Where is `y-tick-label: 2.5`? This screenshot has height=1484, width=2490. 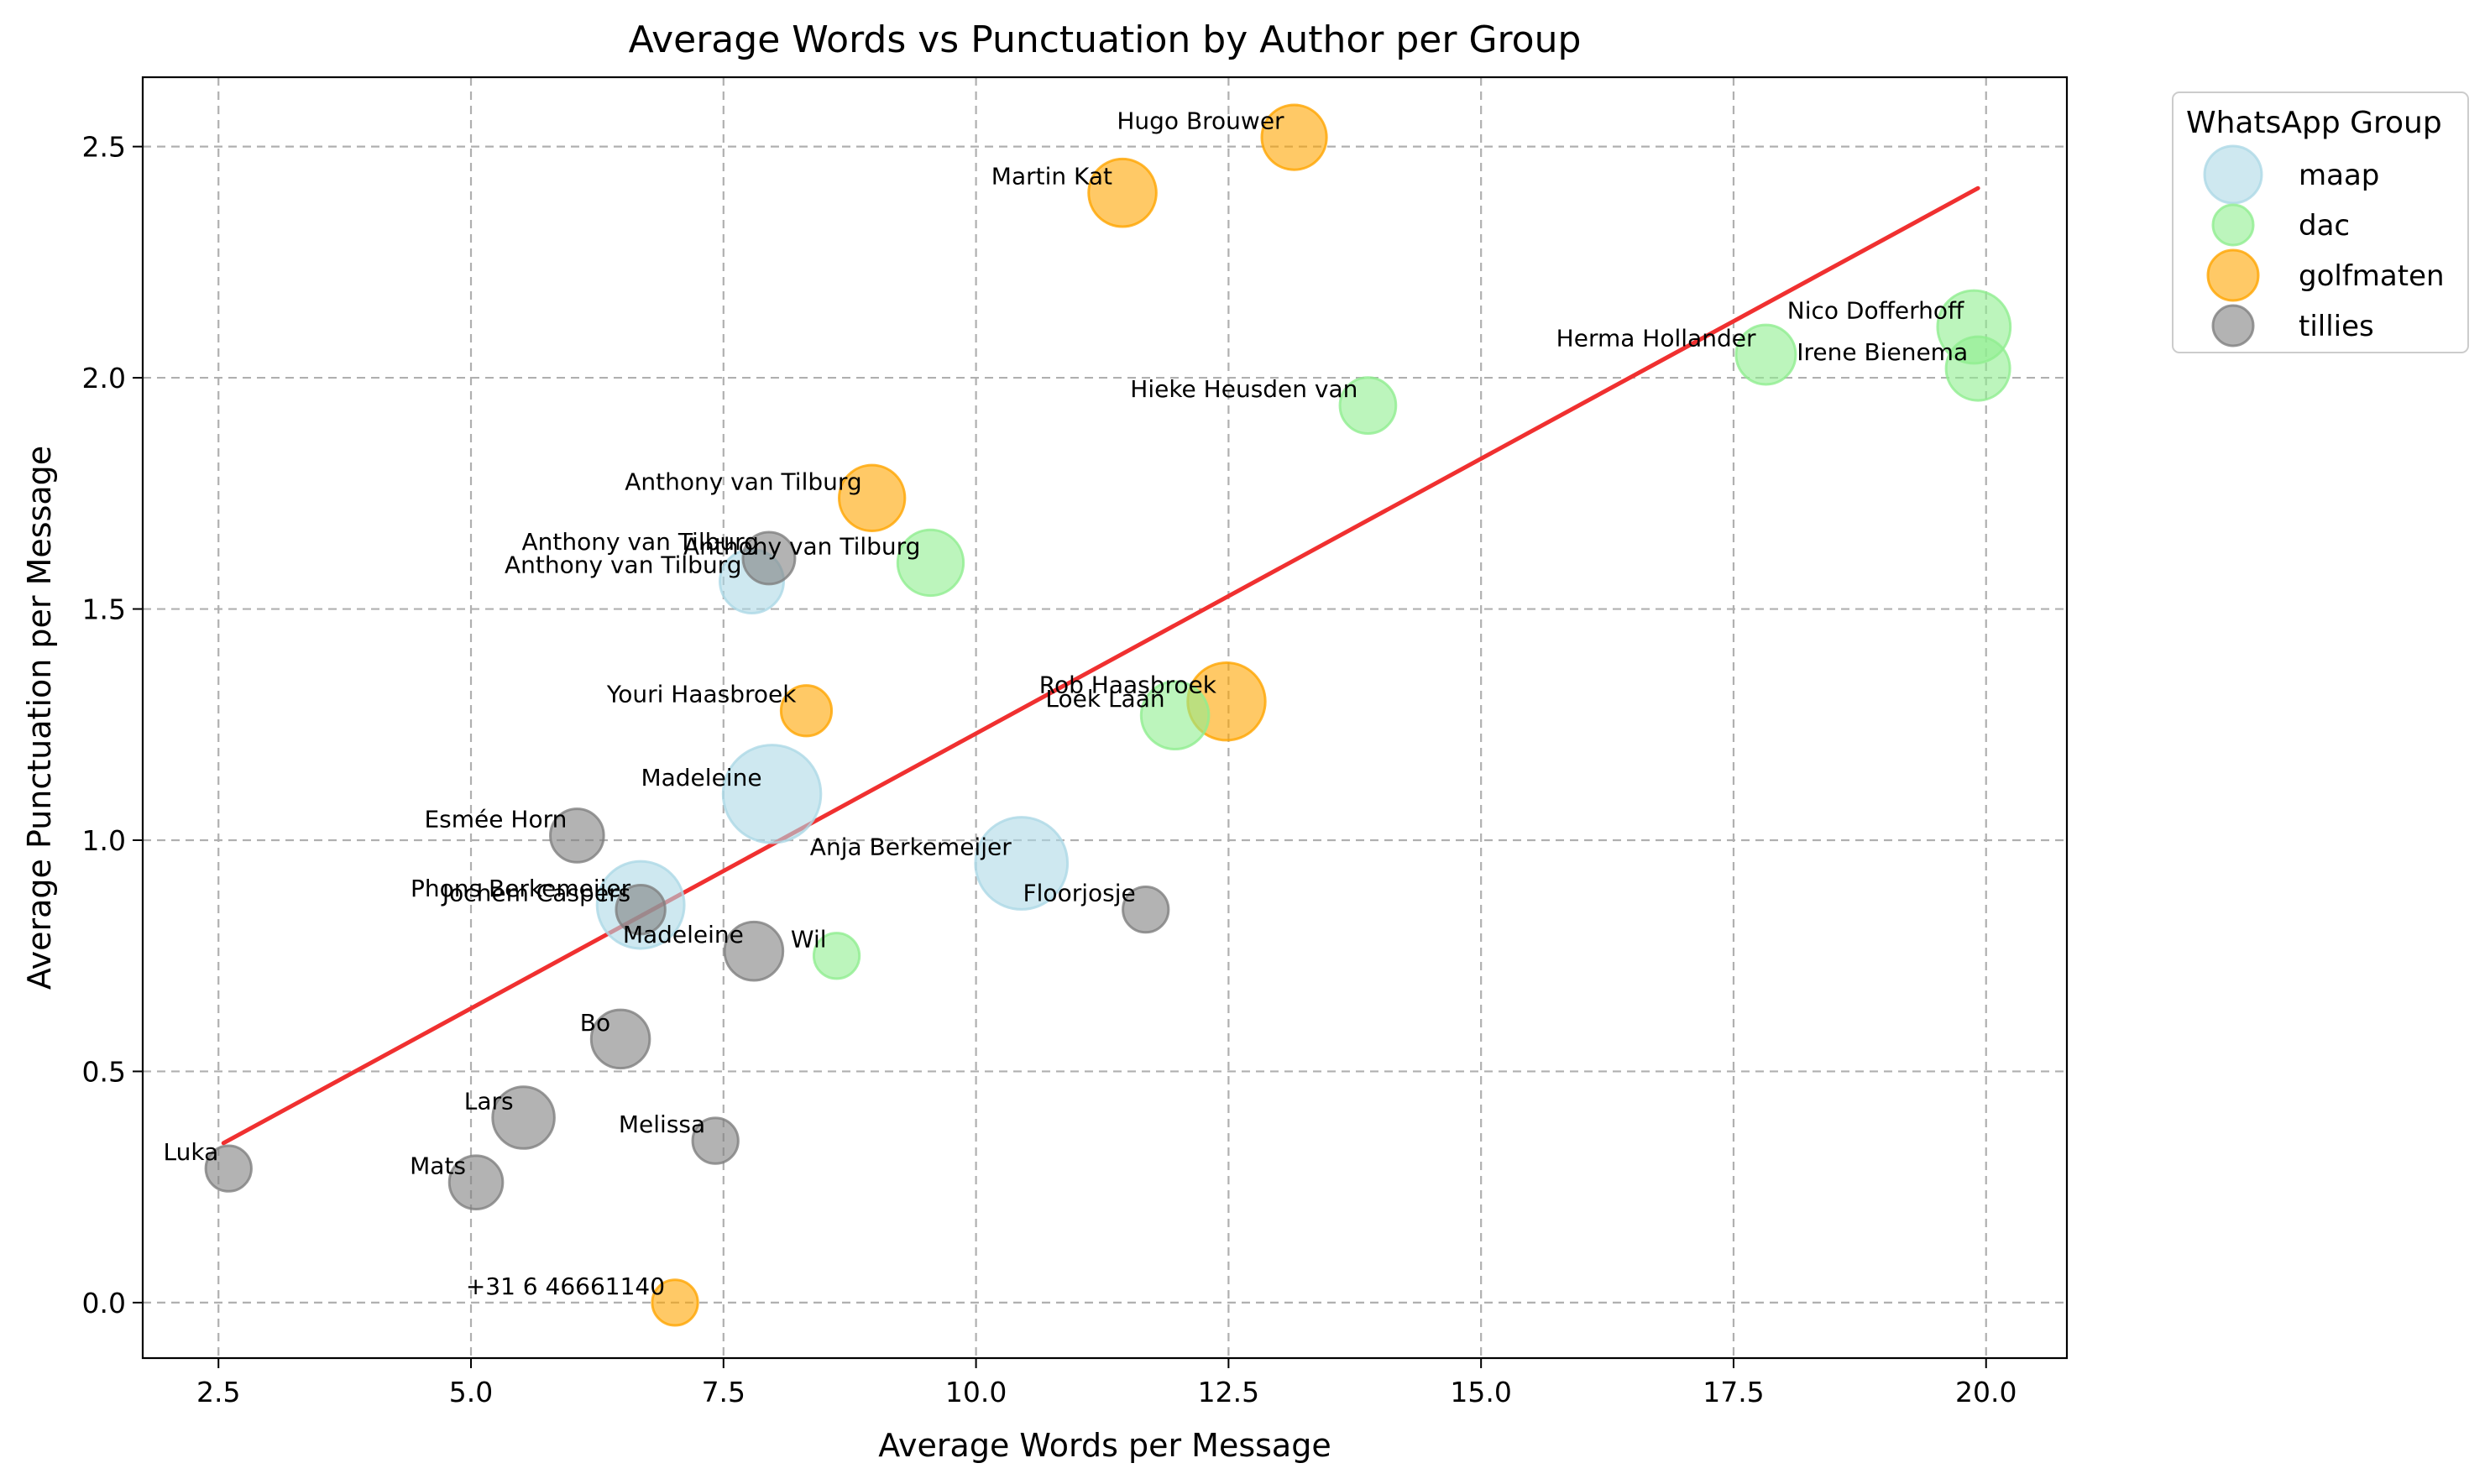 y-tick-label: 2.5 is located at coordinates (104, 147).